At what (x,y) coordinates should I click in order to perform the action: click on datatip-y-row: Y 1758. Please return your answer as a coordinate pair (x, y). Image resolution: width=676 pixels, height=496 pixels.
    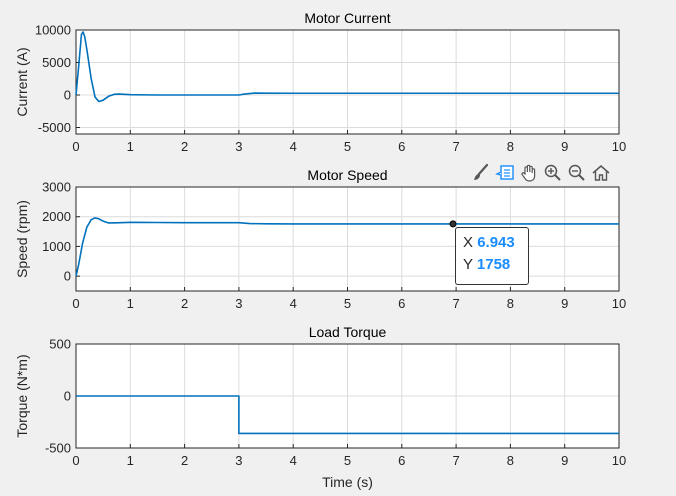
    Looking at the image, I should click on (492, 265).